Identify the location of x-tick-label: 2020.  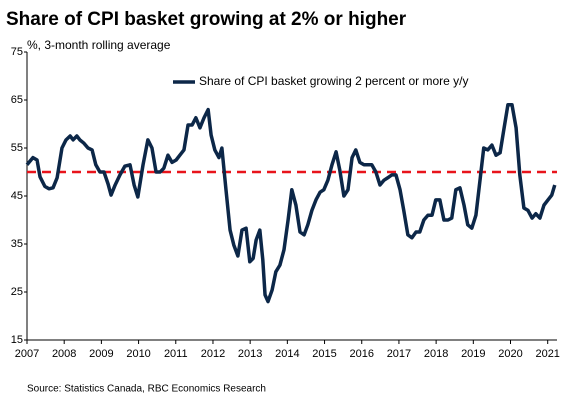
(510, 354).